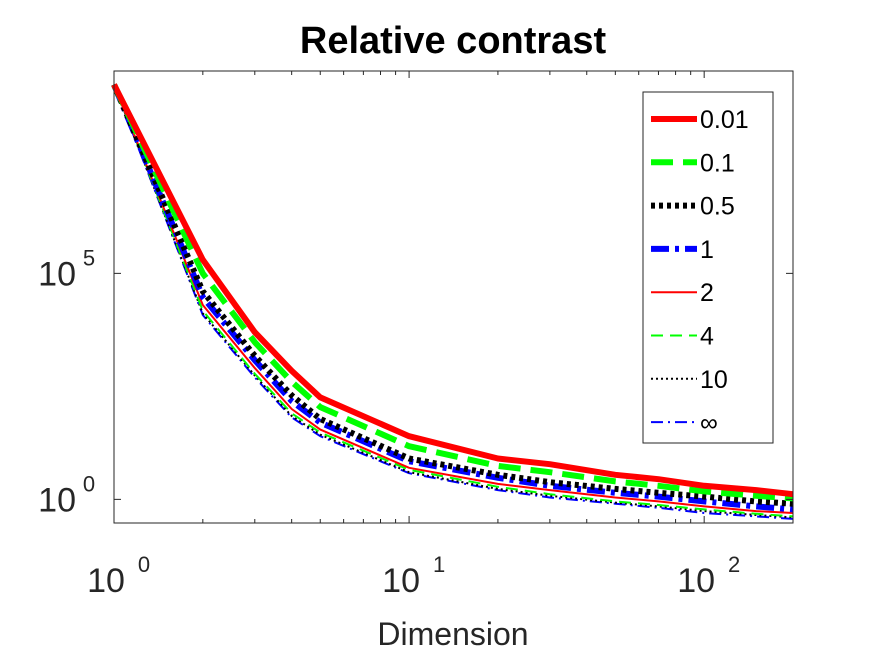 The image size is (875, 656). I want to click on x-tick-label-1: 10, so click(401, 581).